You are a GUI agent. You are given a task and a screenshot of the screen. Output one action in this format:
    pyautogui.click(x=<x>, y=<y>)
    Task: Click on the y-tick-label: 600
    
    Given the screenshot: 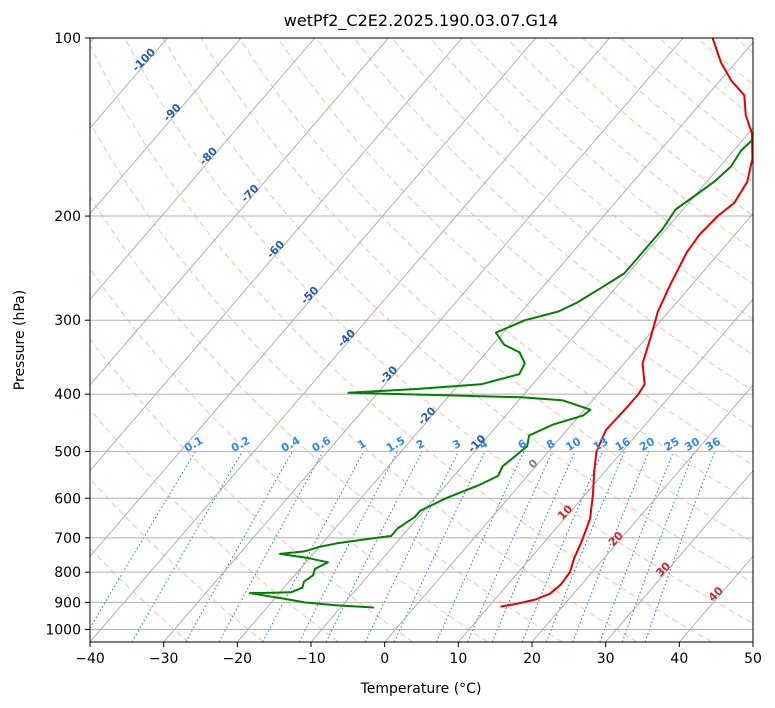 What is the action you would take?
    pyautogui.click(x=67, y=499)
    